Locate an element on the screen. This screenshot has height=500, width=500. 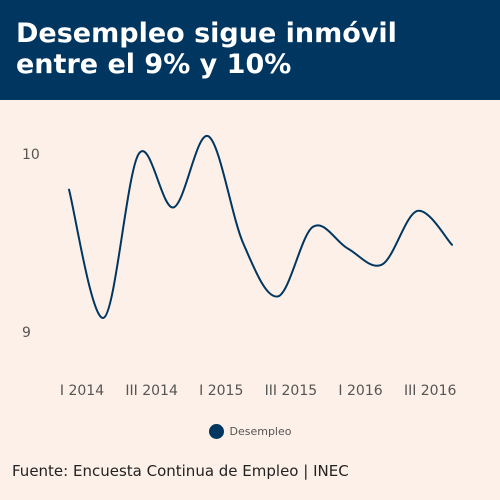
x-tick-label: III 2014 is located at coordinates (151, 391).